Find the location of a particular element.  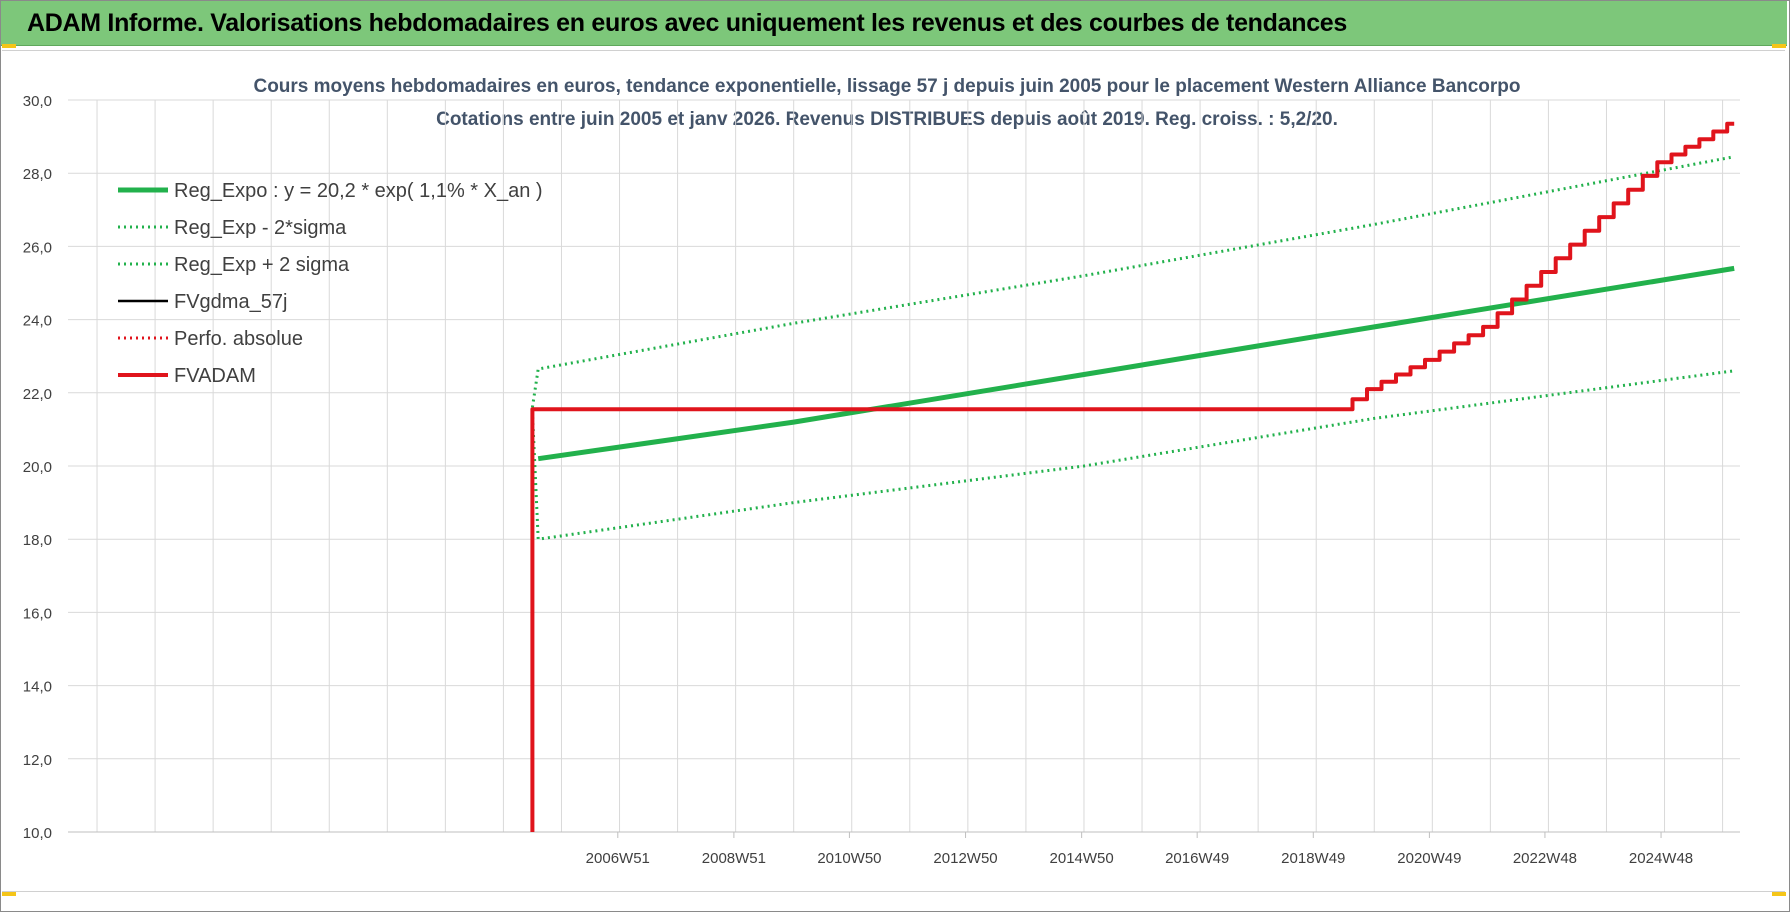

y-tick-label: 10,0 is located at coordinates (37, 833).